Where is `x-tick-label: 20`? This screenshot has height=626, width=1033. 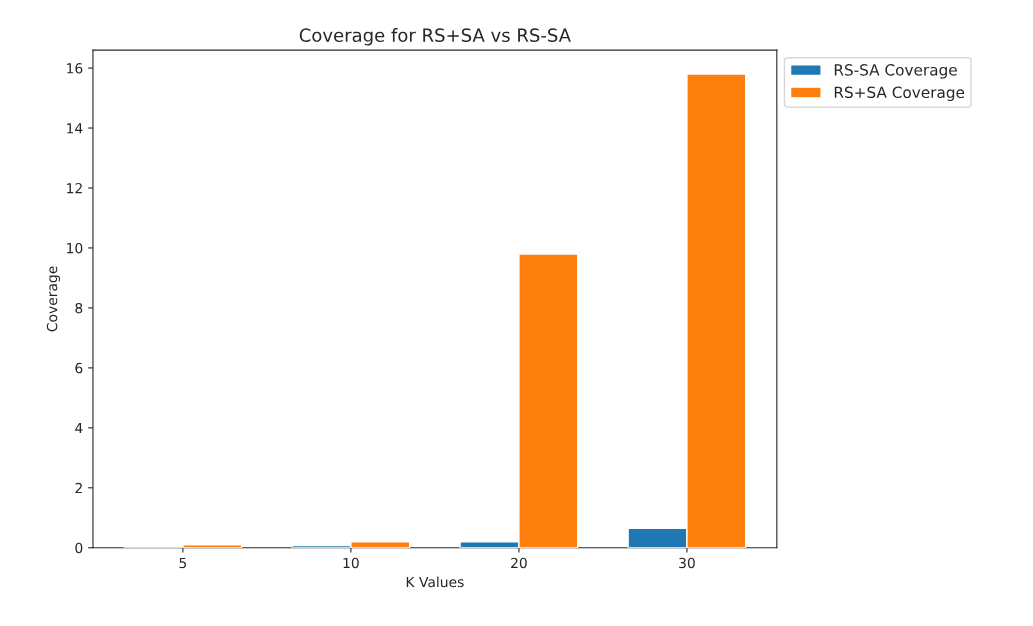
x-tick-label: 20 is located at coordinates (519, 563).